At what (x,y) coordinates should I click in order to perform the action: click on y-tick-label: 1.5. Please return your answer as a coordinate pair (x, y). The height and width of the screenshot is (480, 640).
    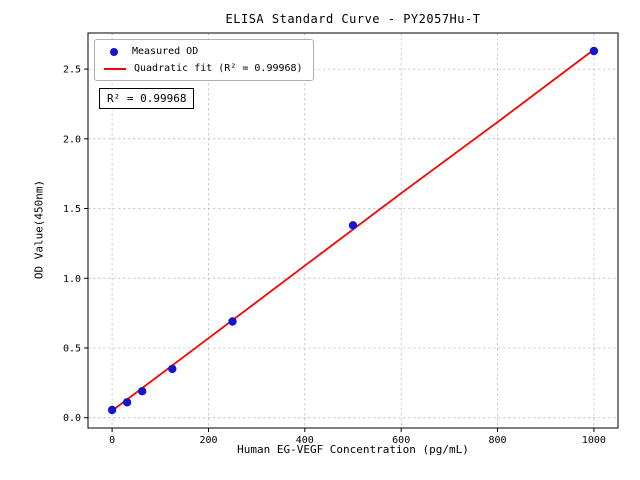
    Looking at the image, I should click on (72, 209).